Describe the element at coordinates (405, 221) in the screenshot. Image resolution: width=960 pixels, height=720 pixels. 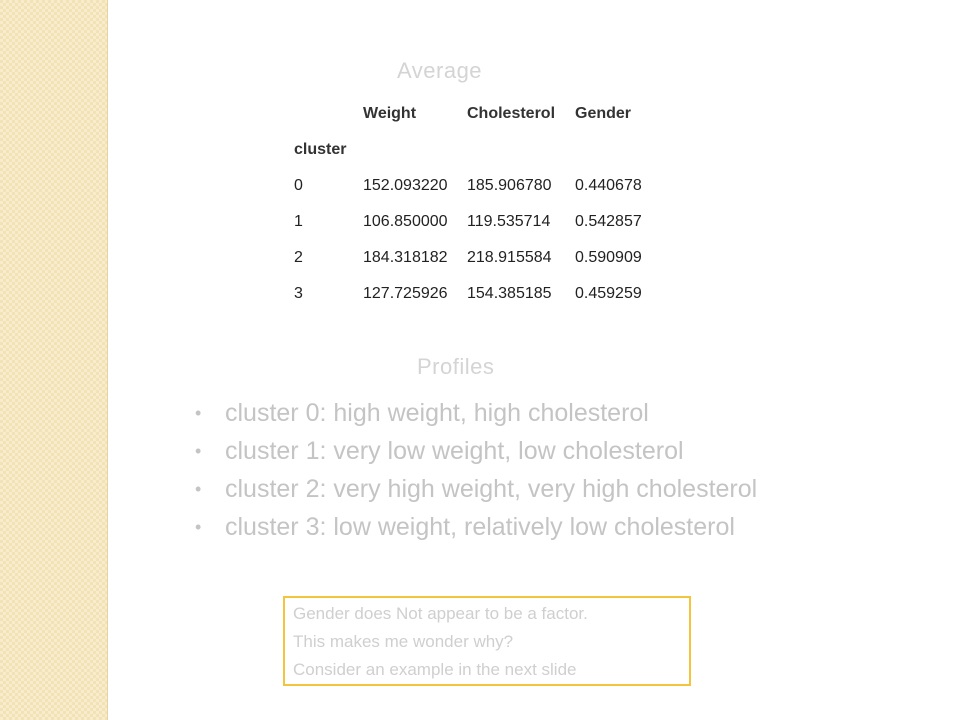
I see `weight-cell: 106.850000` at that location.